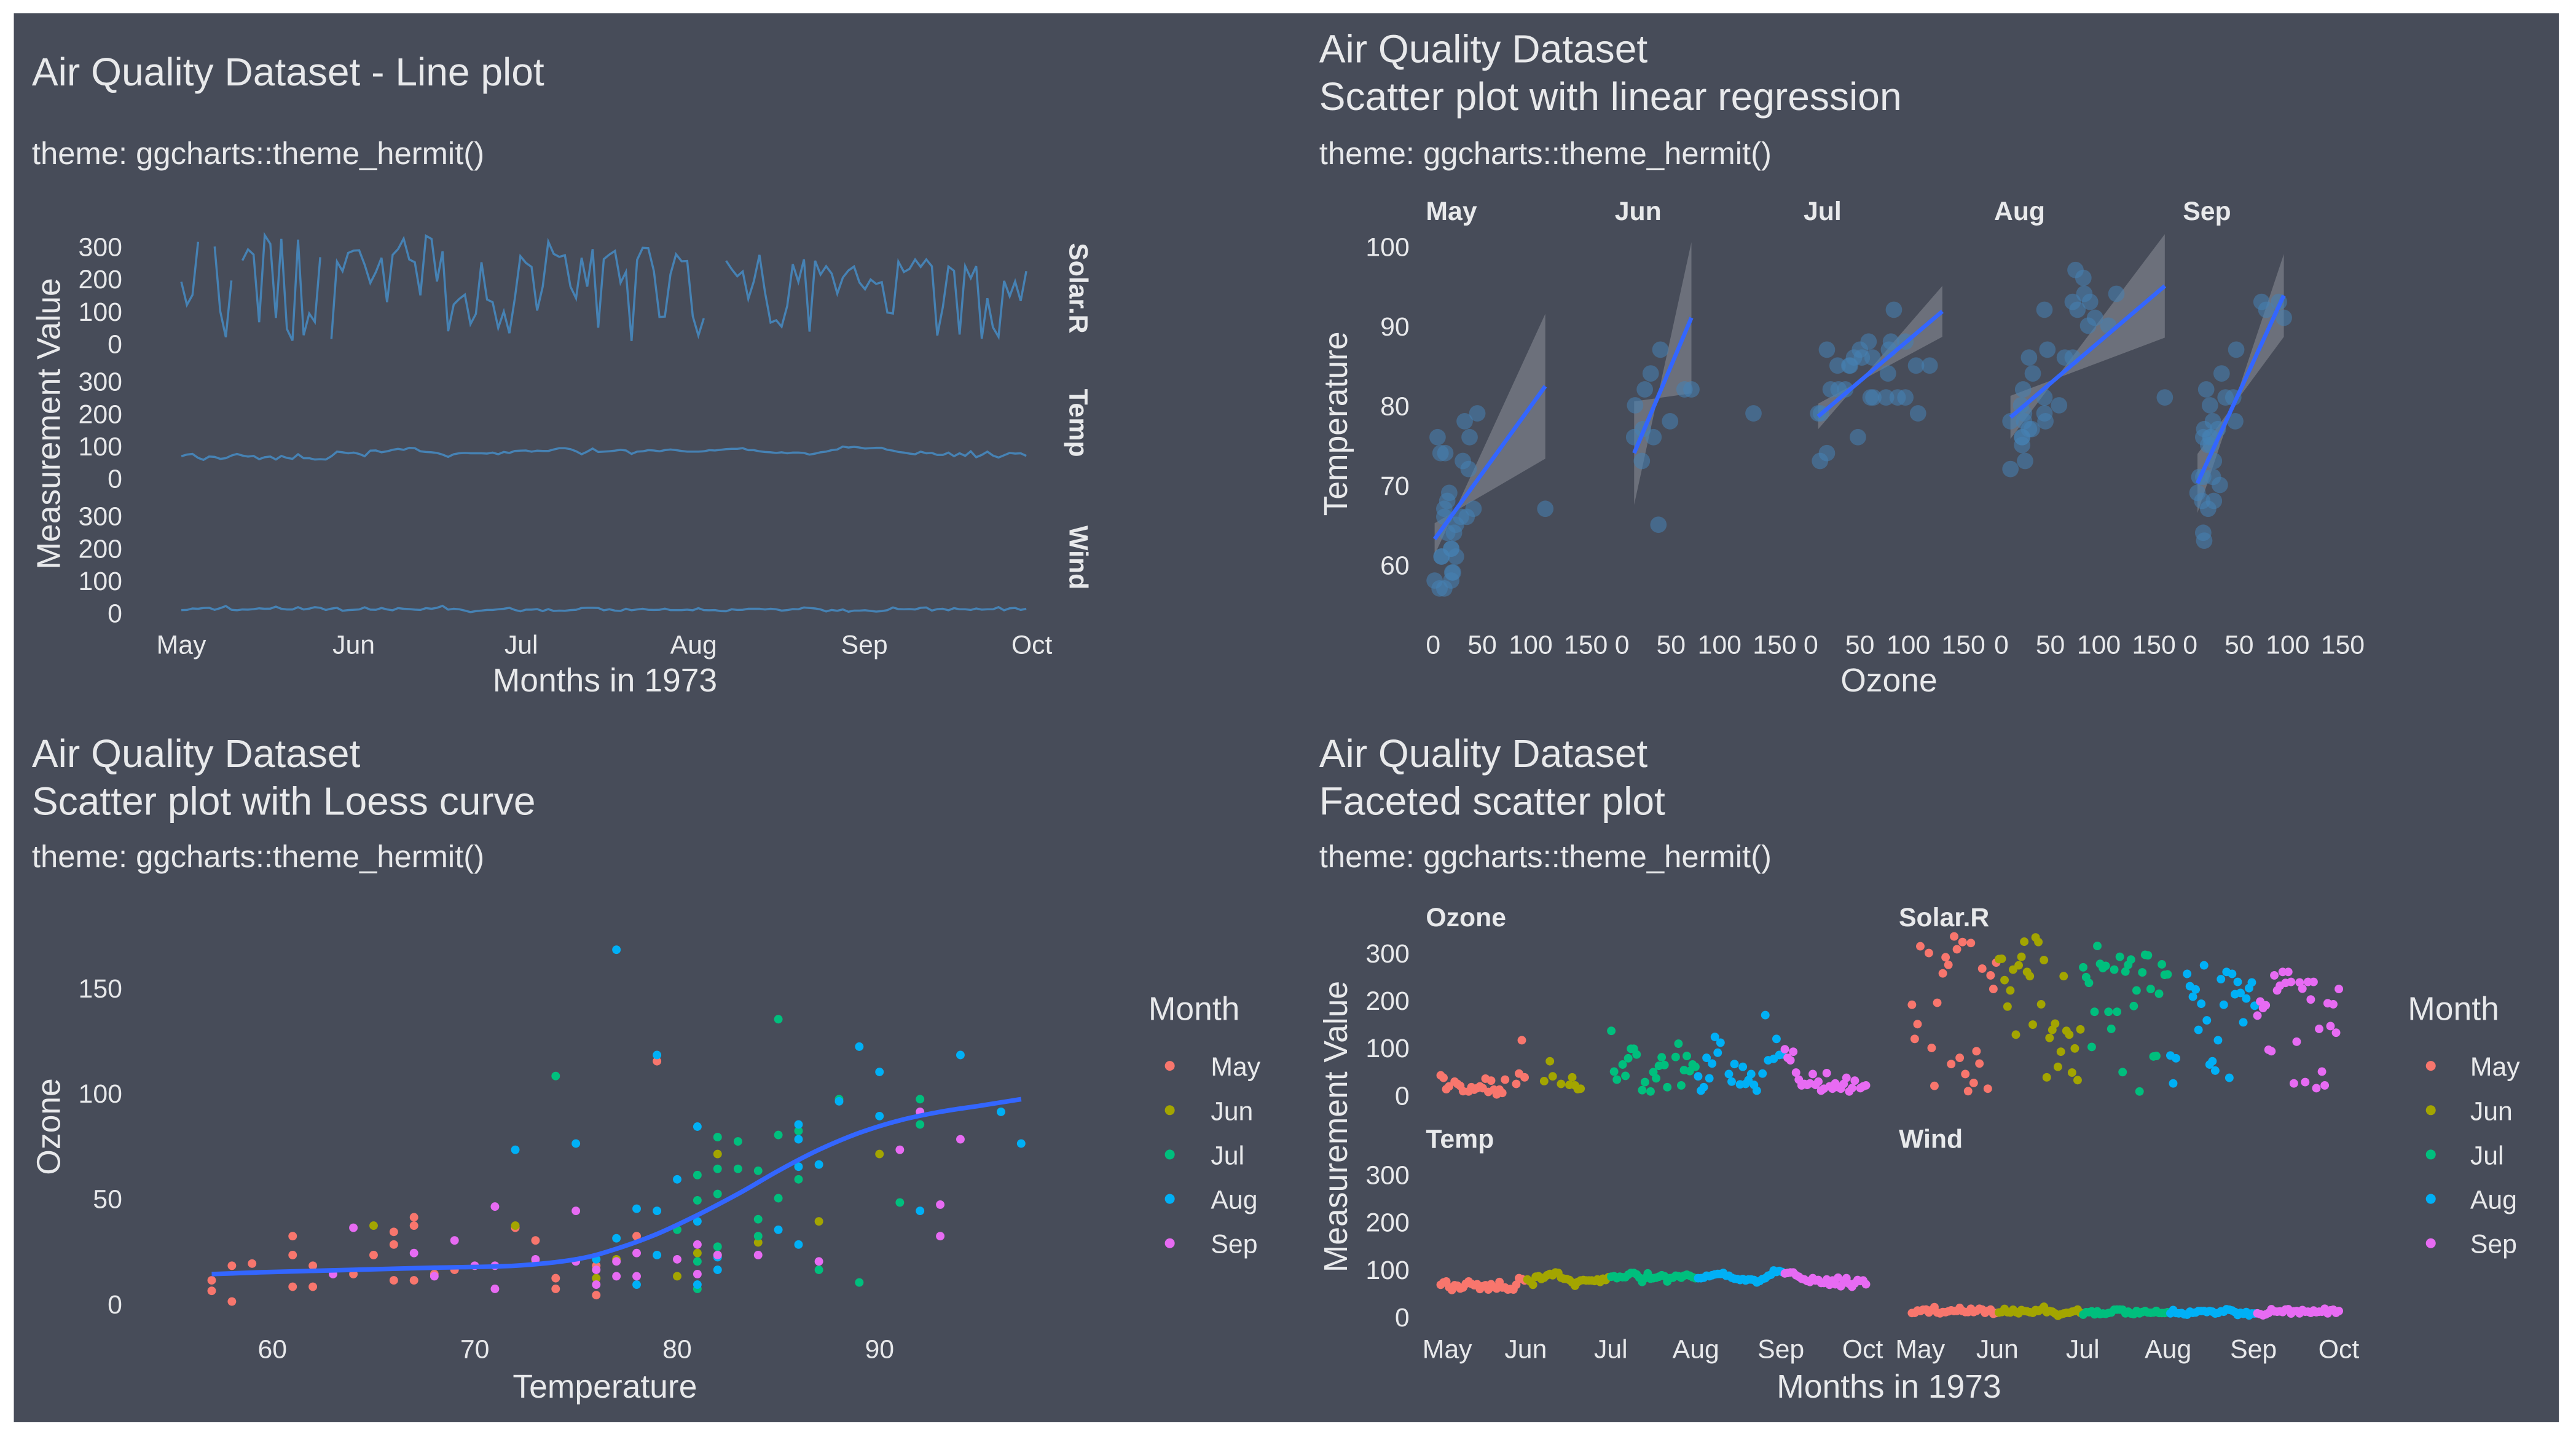 This screenshot has height=1437, width=2576. Describe the element at coordinates (1447, 1349) in the screenshot. I see `facet-xtick: May` at that location.